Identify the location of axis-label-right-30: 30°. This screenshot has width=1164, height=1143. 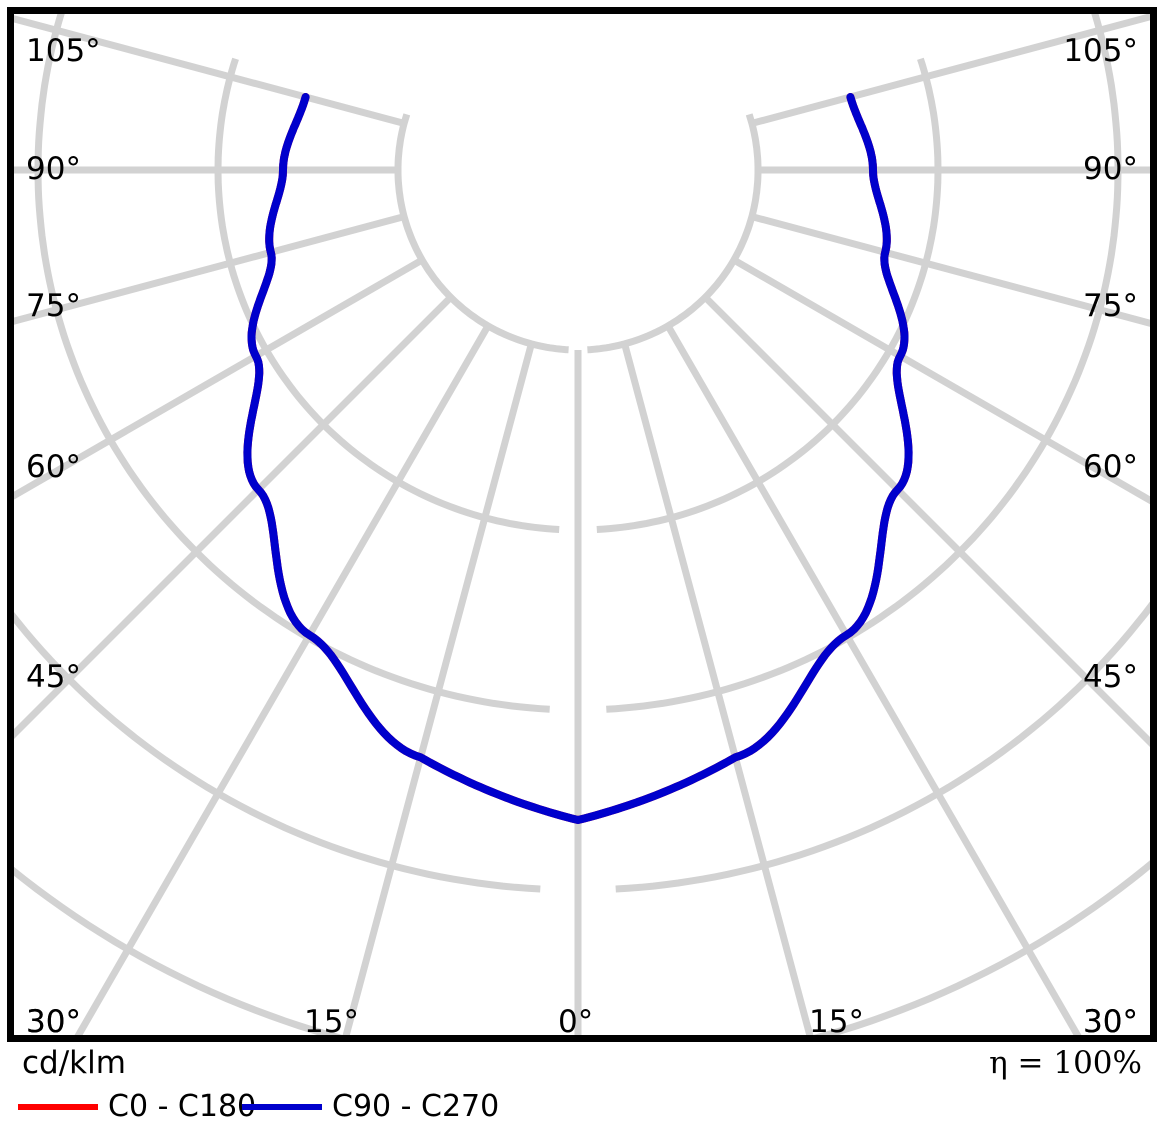
(1110, 1022).